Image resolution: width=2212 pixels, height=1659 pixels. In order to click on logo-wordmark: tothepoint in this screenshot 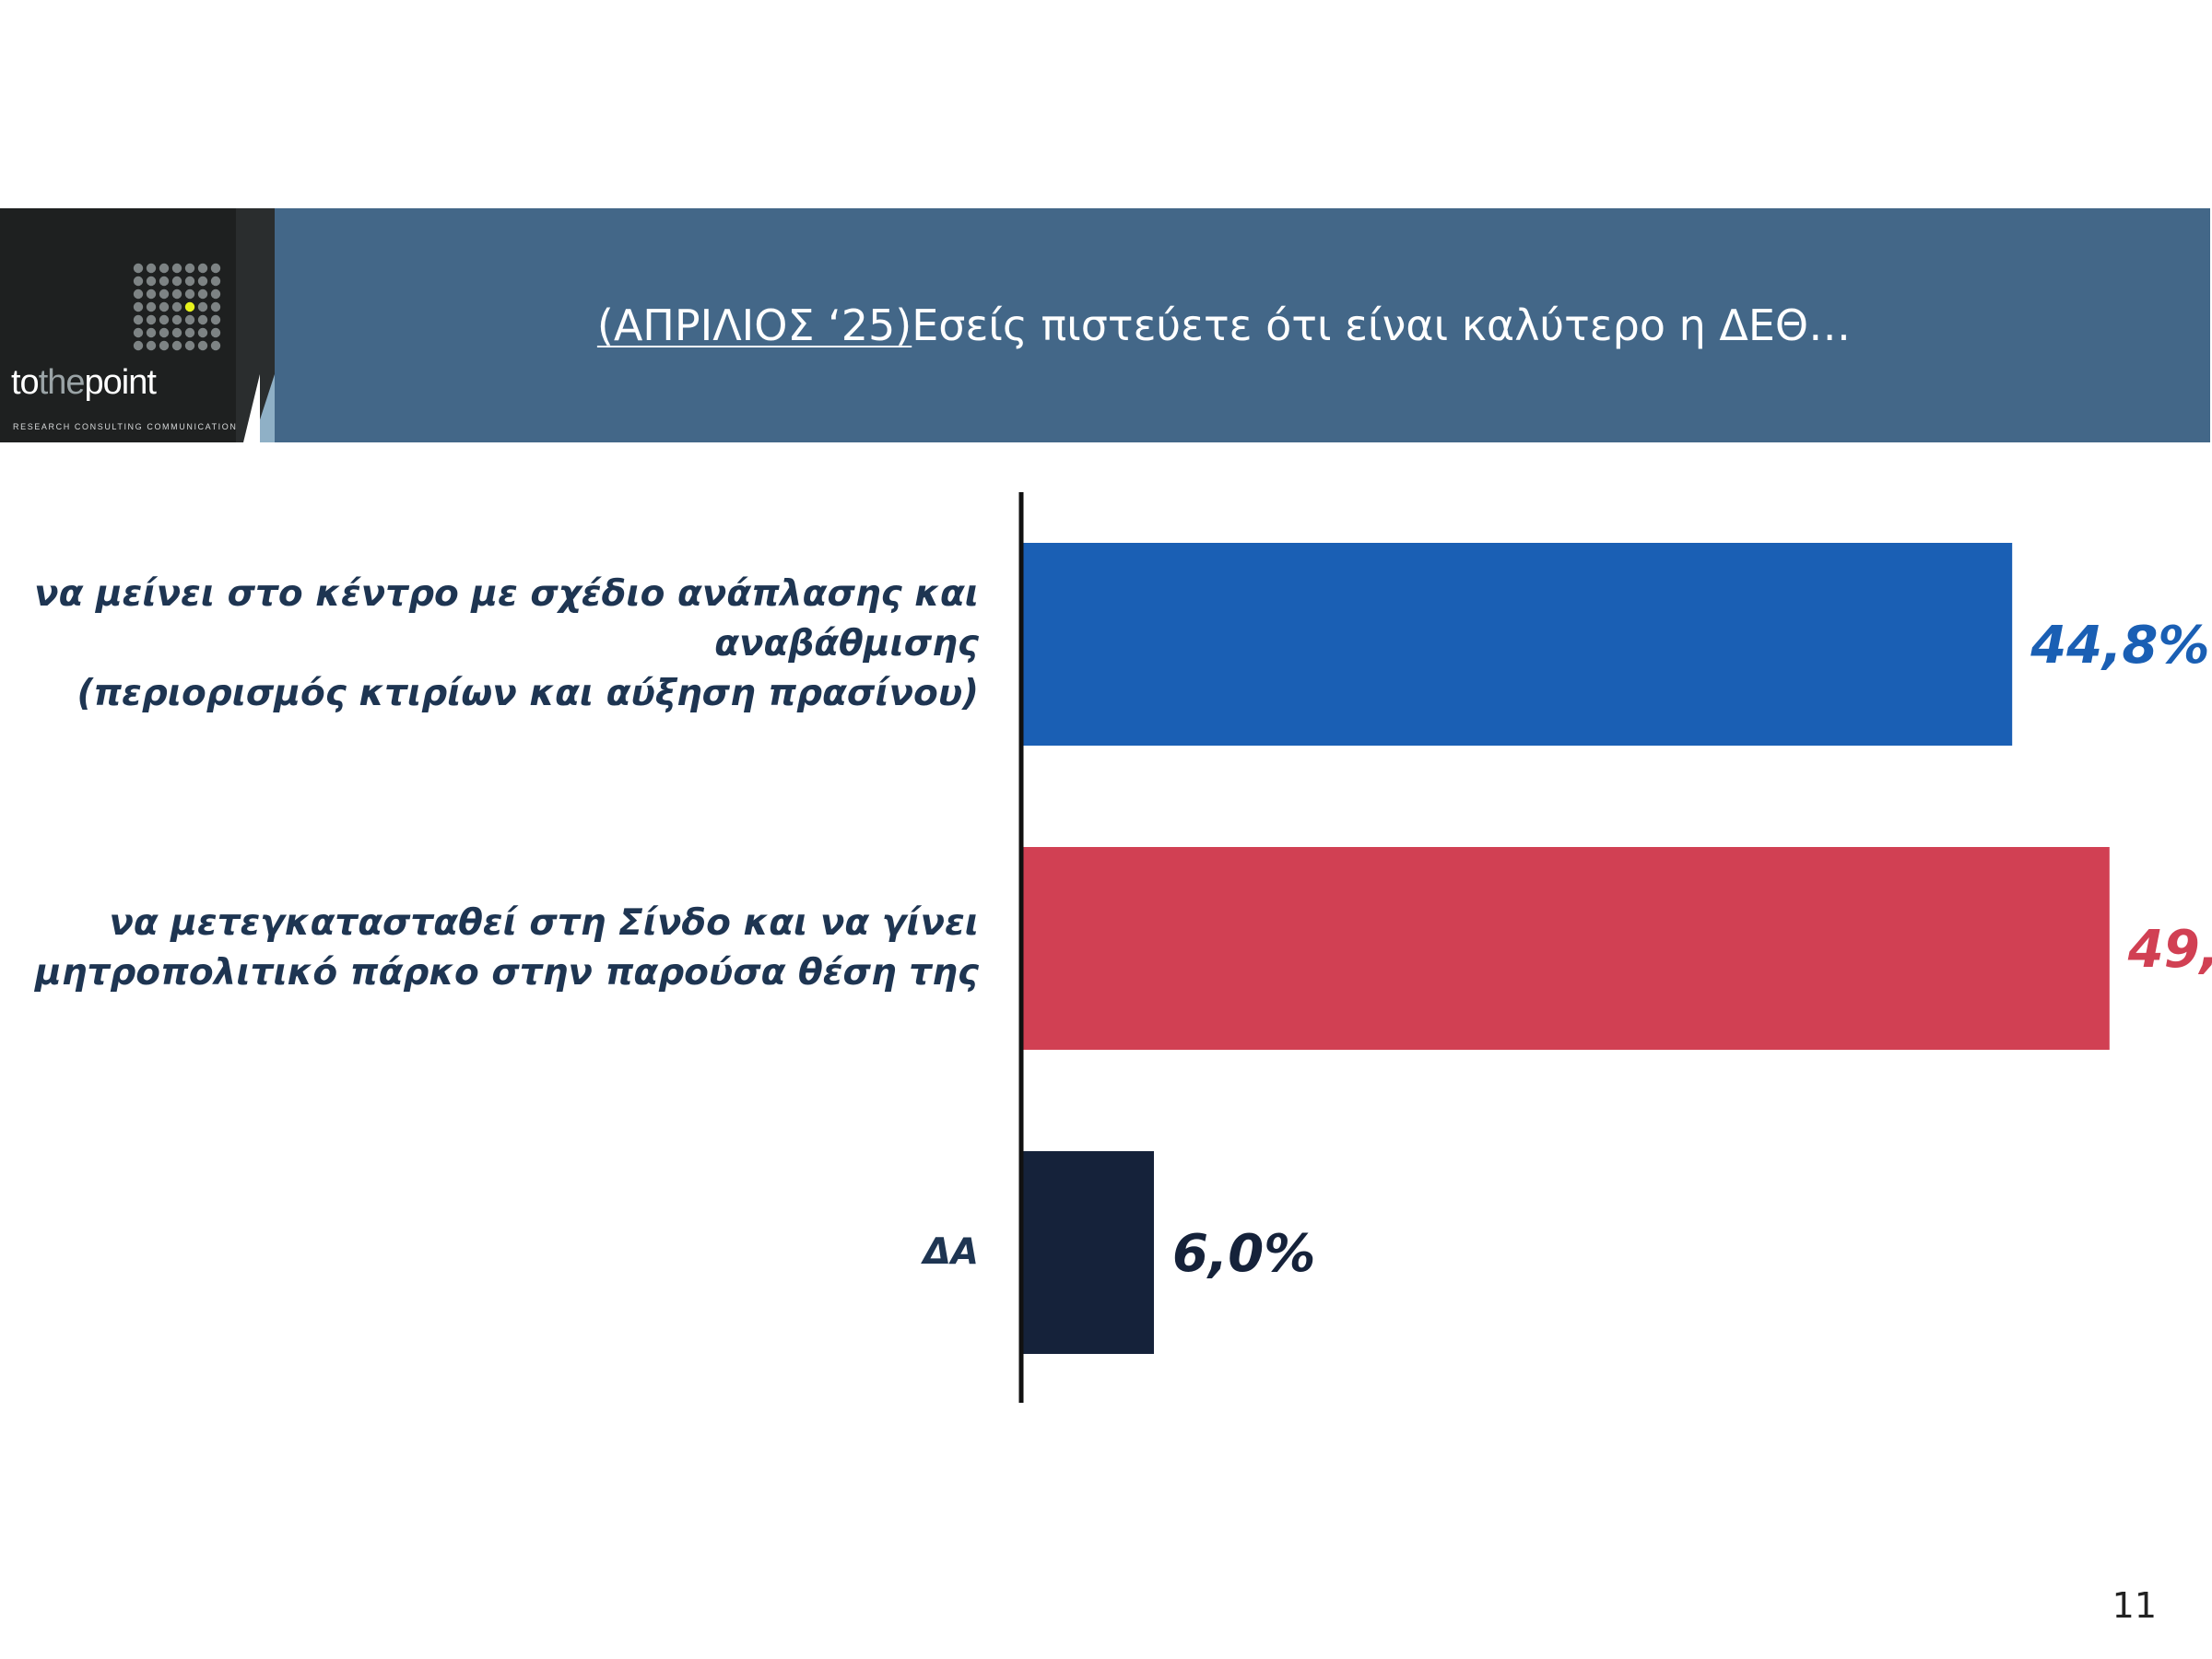, I will do `click(84, 383)`.